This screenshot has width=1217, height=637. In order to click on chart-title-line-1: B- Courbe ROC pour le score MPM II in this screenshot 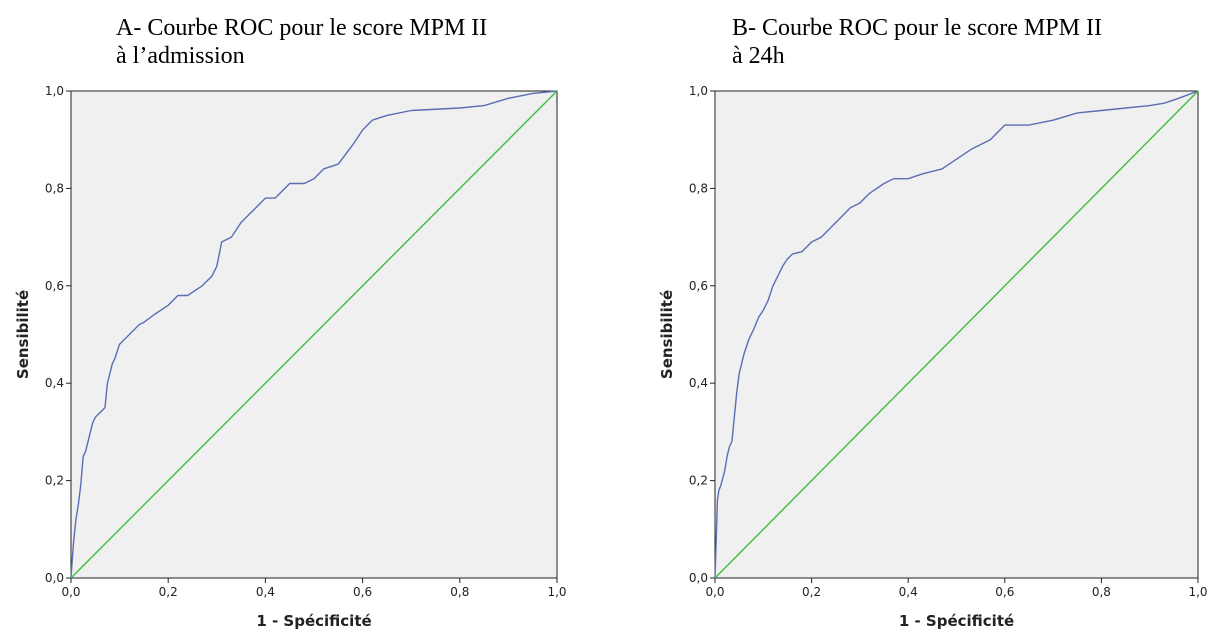, I will do `click(917, 28)`.